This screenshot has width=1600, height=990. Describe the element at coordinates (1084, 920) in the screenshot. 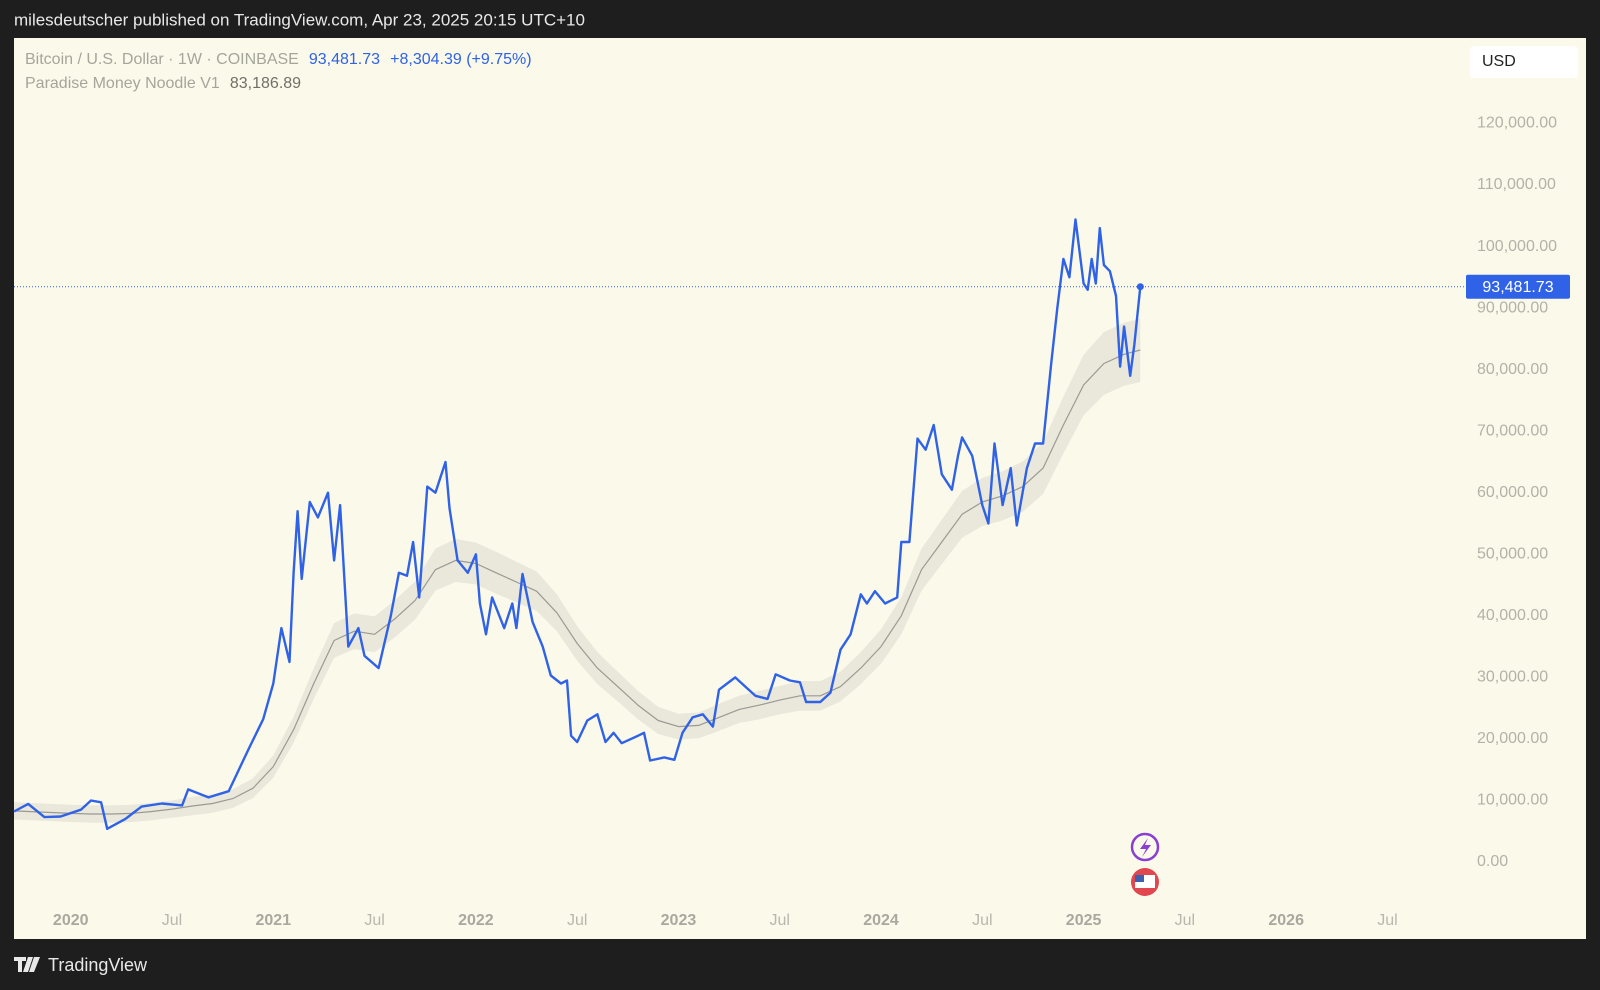

I see `x-tick-label: 2025` at that location.